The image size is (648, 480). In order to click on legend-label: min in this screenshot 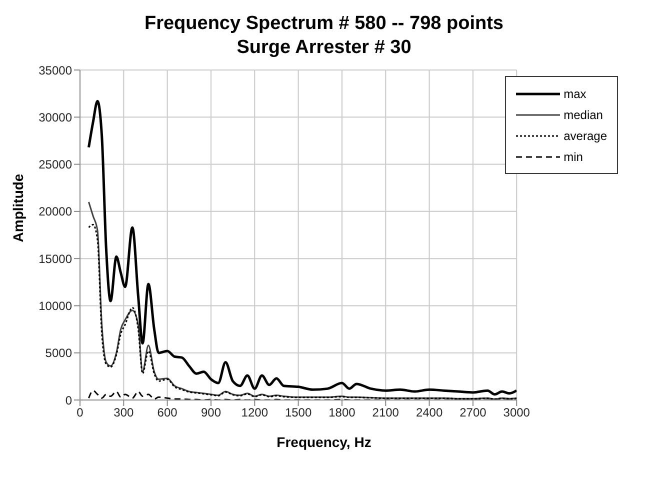, I will do `click(573, 157)`.